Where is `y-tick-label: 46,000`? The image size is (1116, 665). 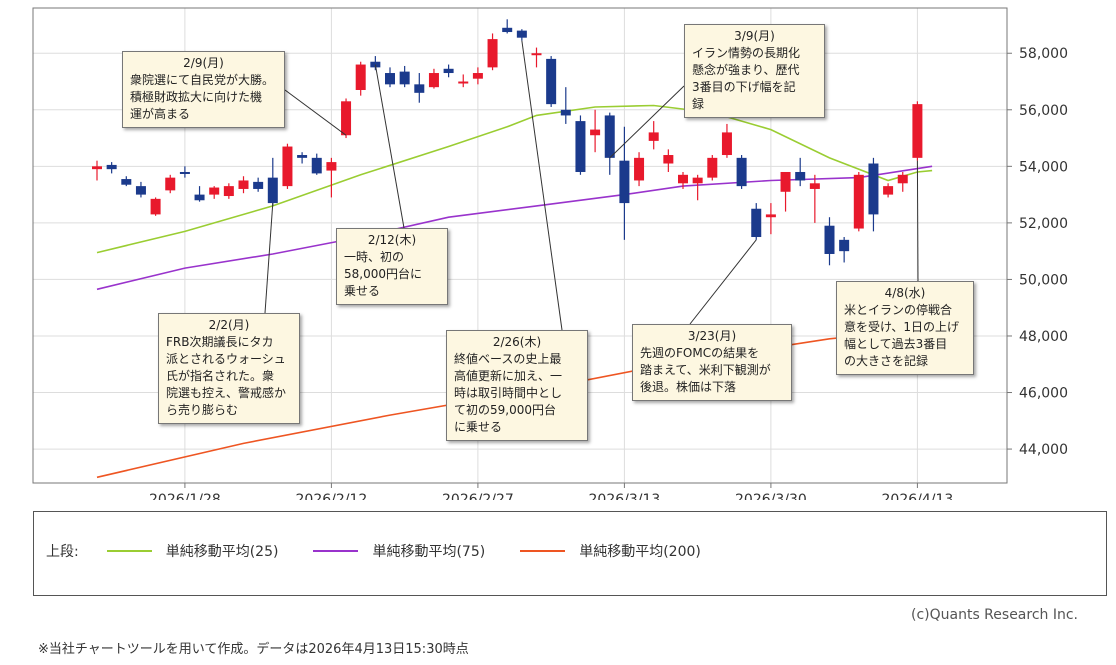
y-tick-label: 46,000 is located at coordinates (1043, 394).